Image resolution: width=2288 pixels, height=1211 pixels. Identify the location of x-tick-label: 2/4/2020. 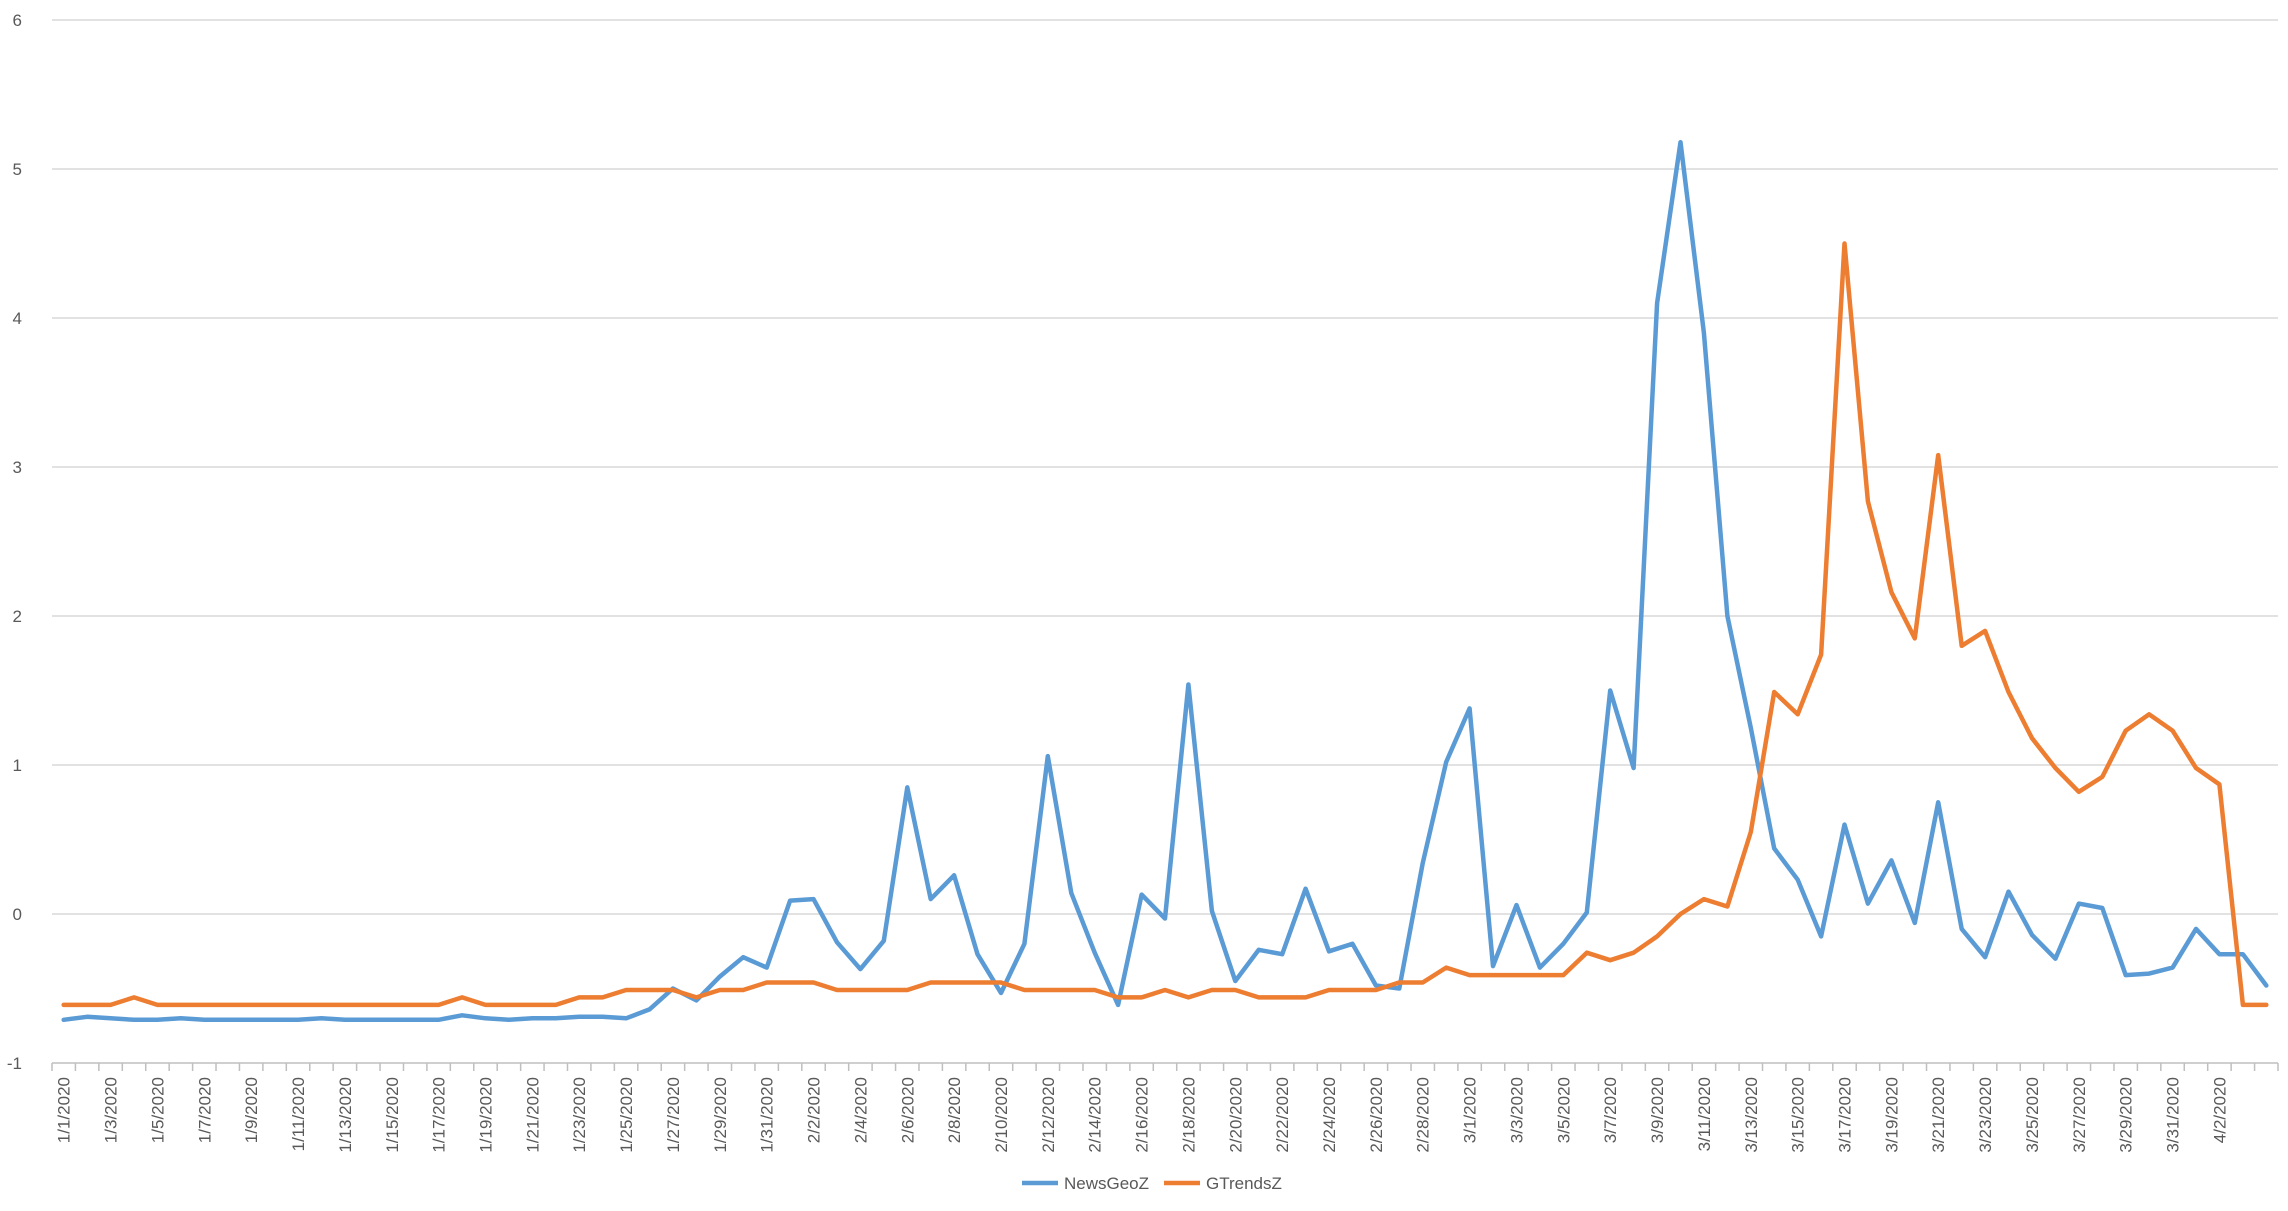
(860, 1110).